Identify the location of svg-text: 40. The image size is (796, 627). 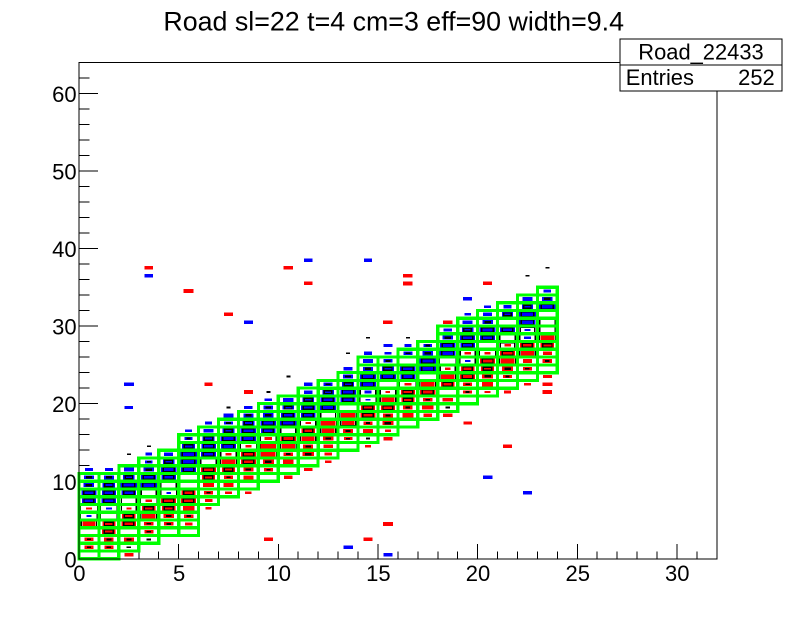
(64, 249).